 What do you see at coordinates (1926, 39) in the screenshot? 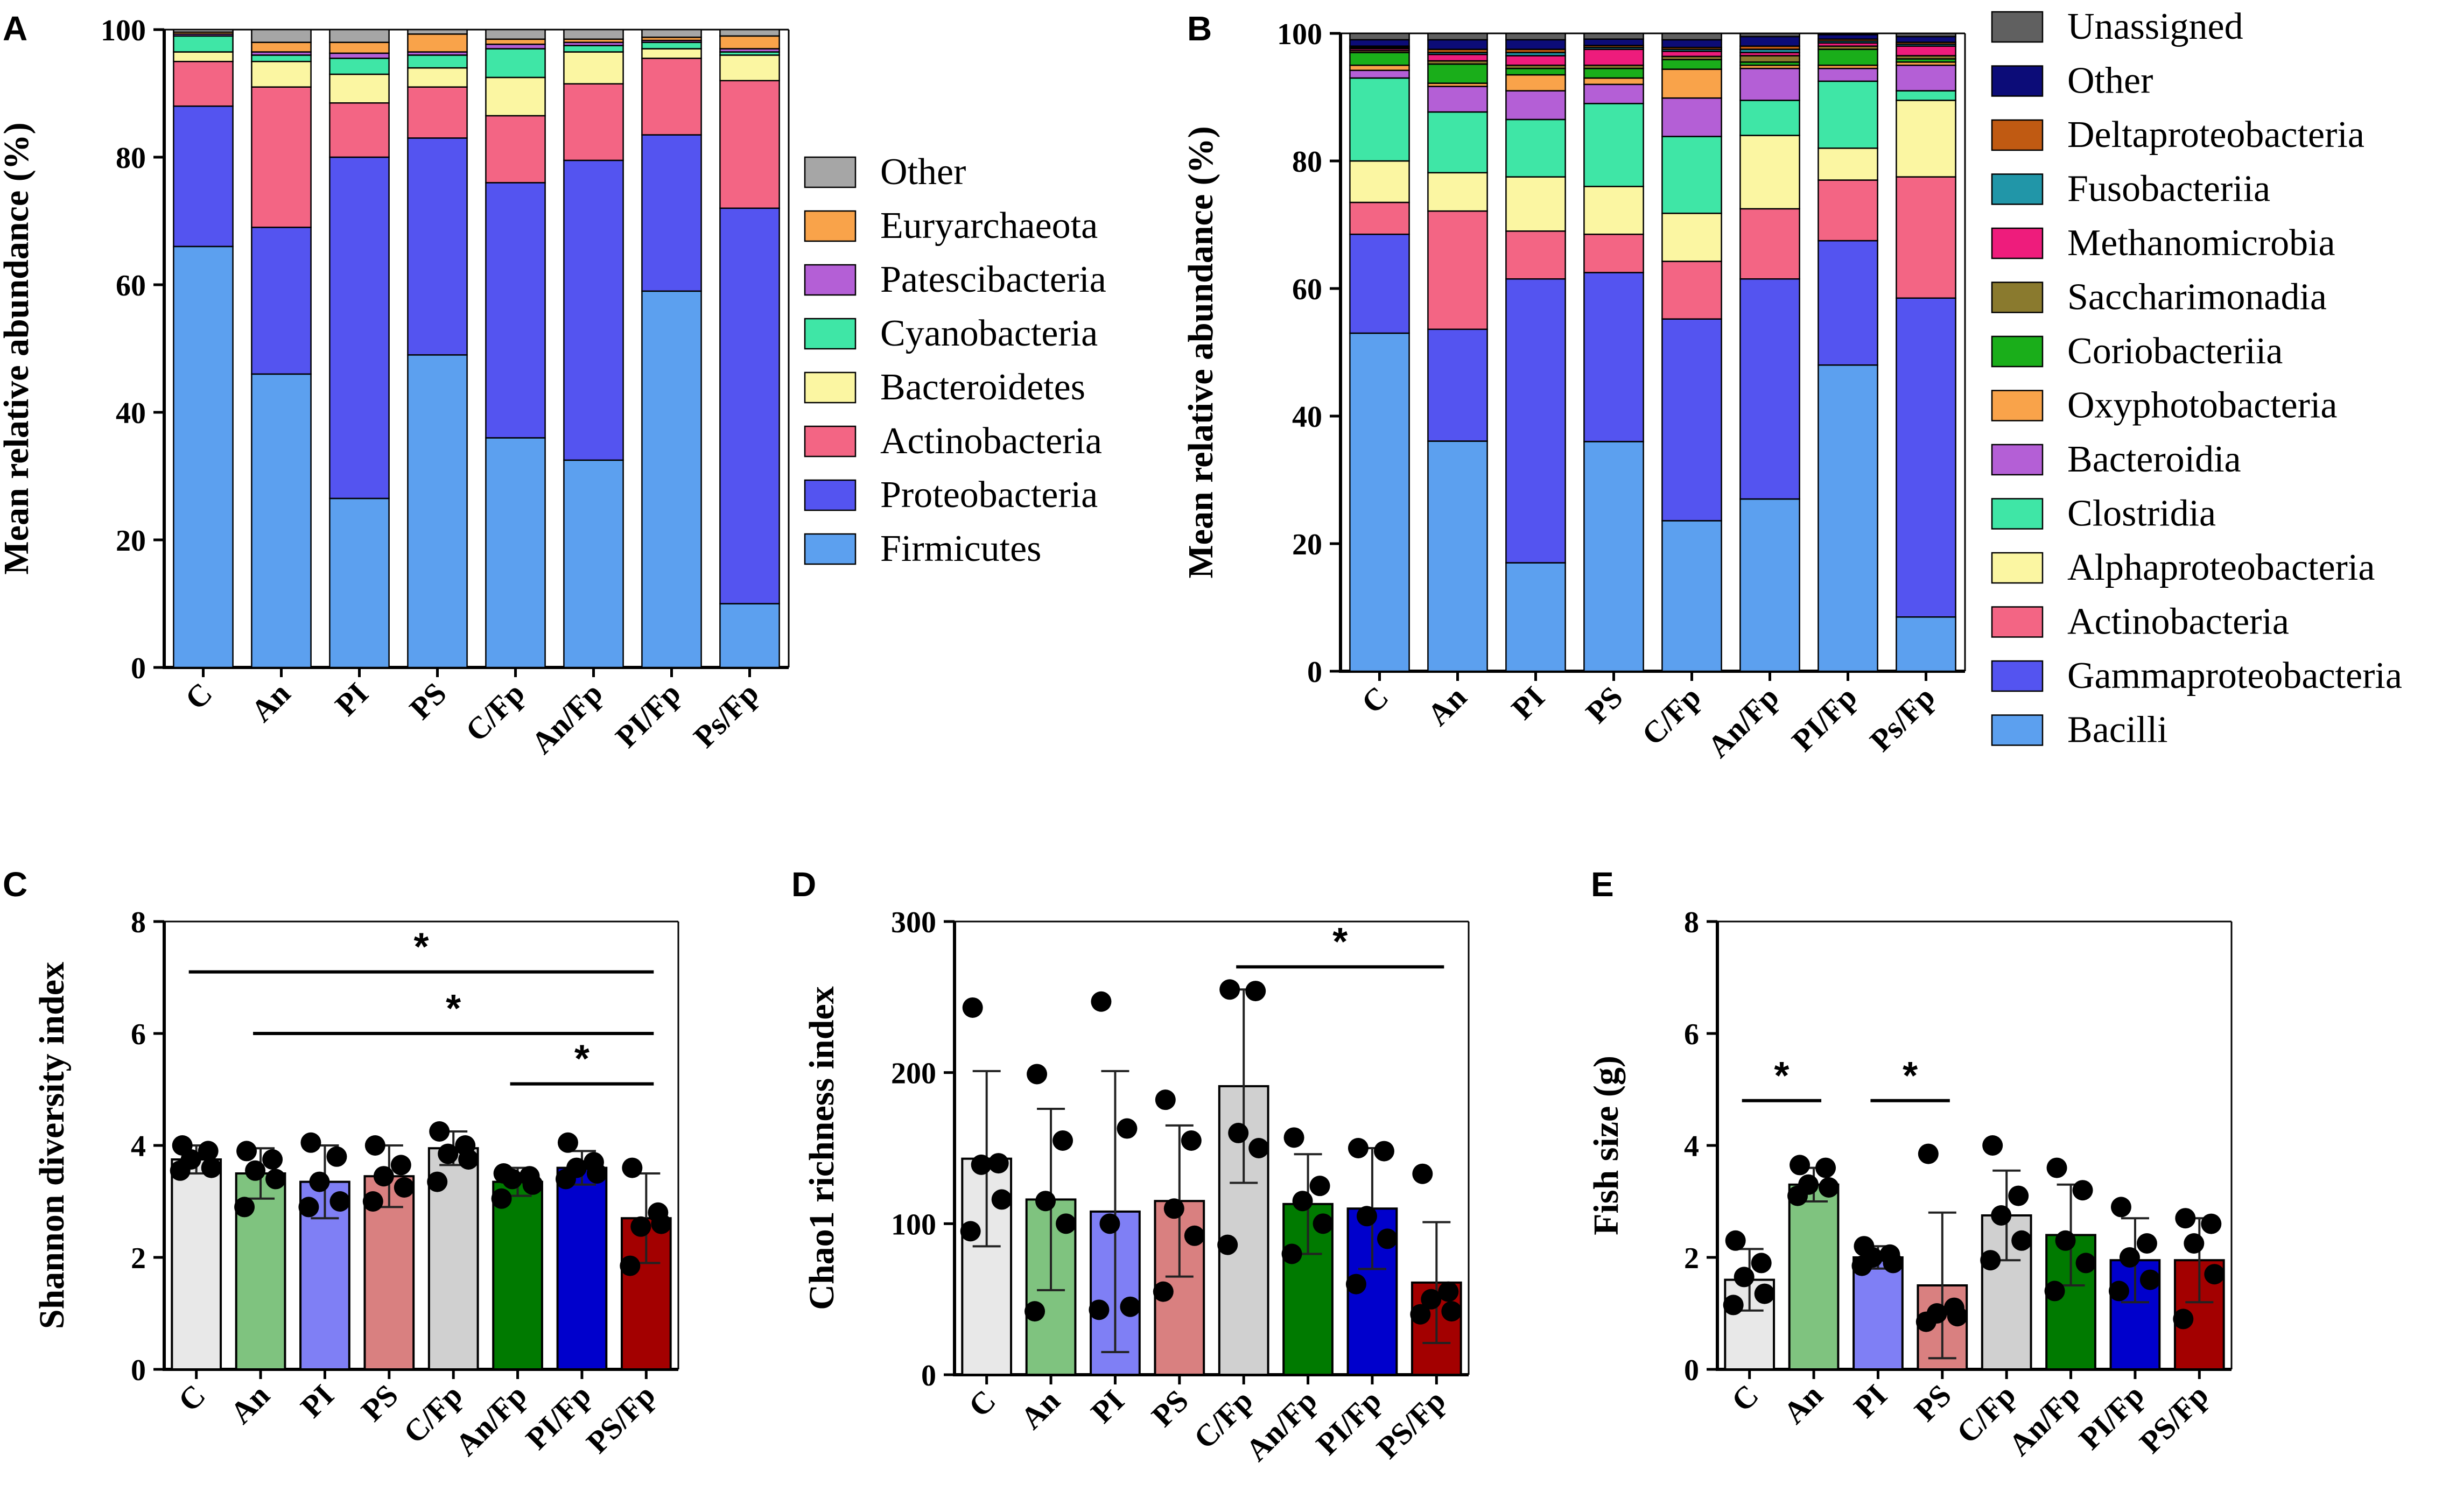
I see `b-bar-ps-fp-other` at bounding box center [1926, 39].